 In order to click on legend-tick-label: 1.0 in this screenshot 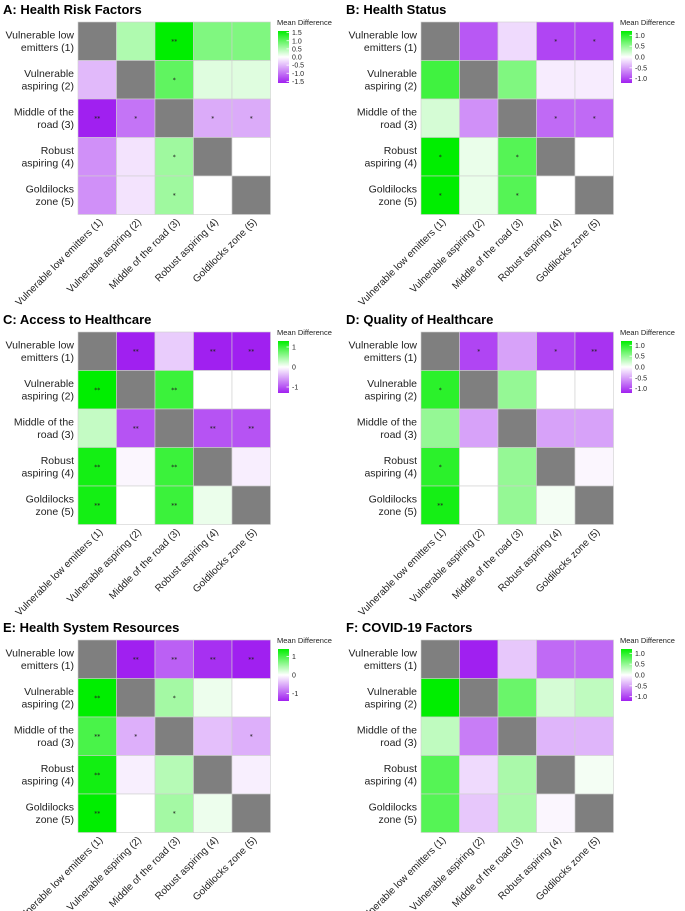, I will do `click(640, 346)`.